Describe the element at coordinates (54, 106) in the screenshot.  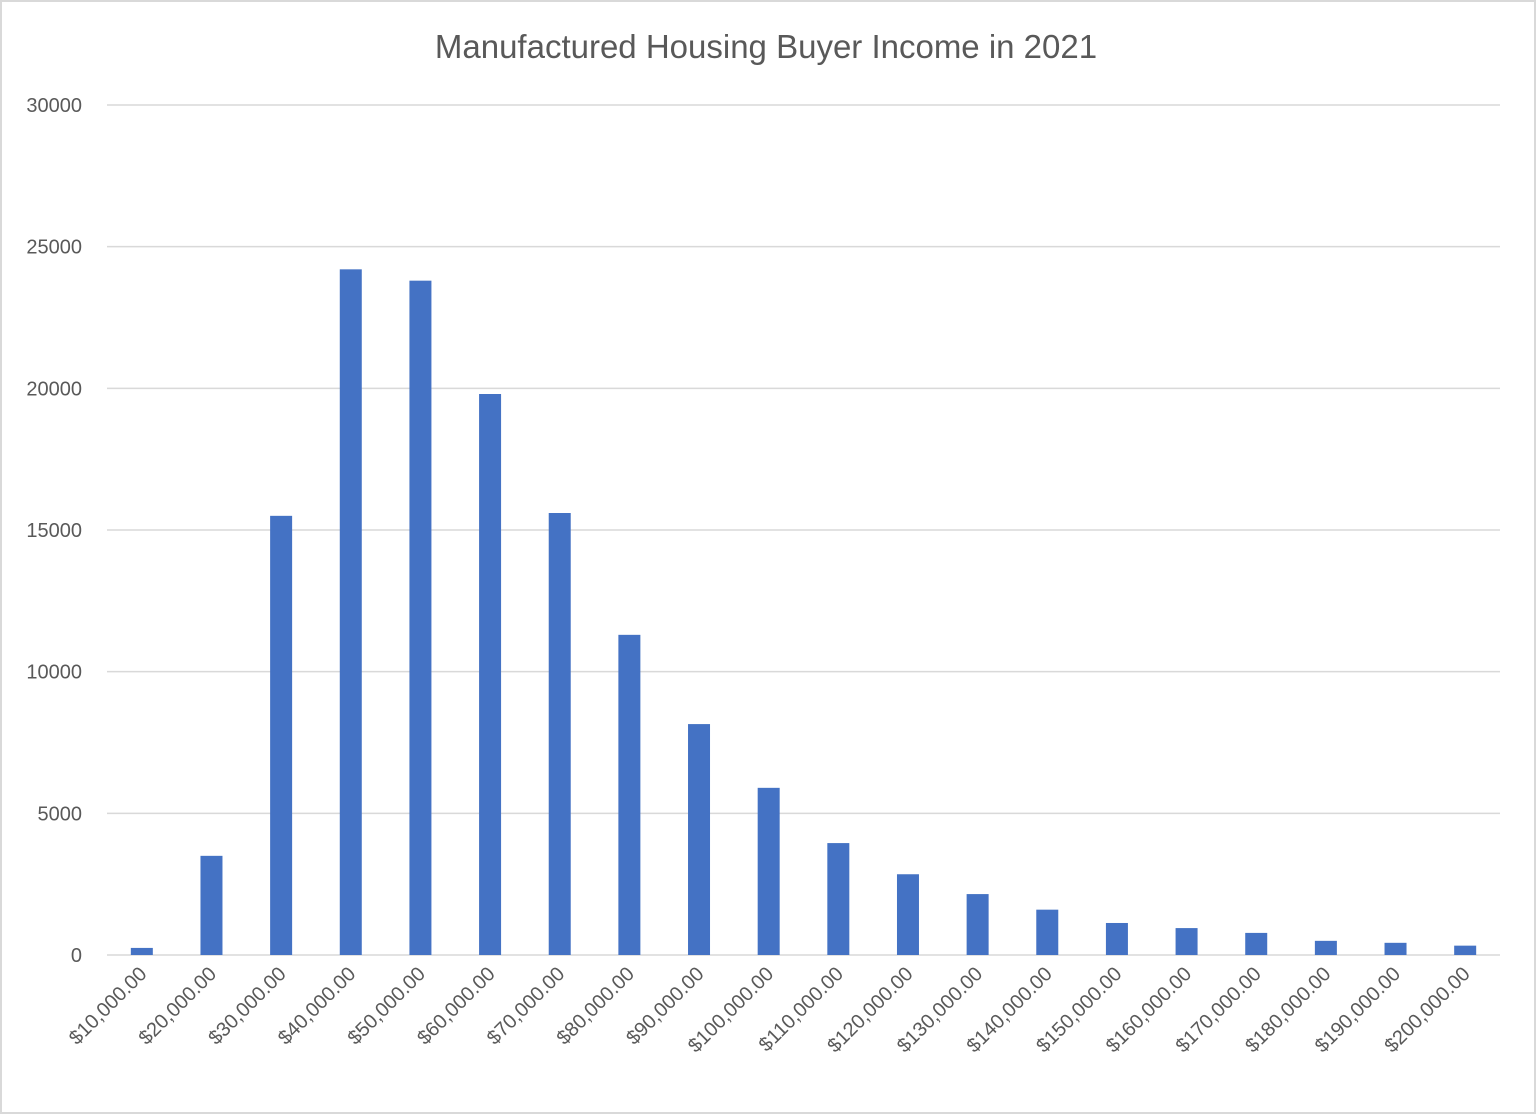
I see `y-tick-label: 30000` at that location.